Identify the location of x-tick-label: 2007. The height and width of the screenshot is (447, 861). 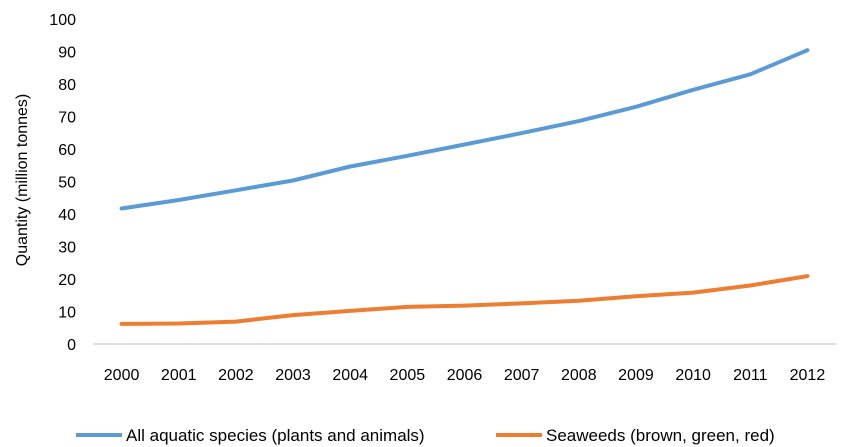
(522, 375).